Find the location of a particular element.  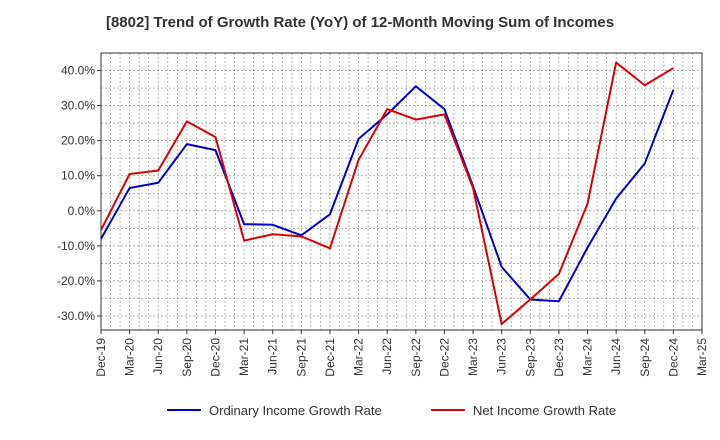

y-tick-label: 10.0% is located at coordinates (78, 176).